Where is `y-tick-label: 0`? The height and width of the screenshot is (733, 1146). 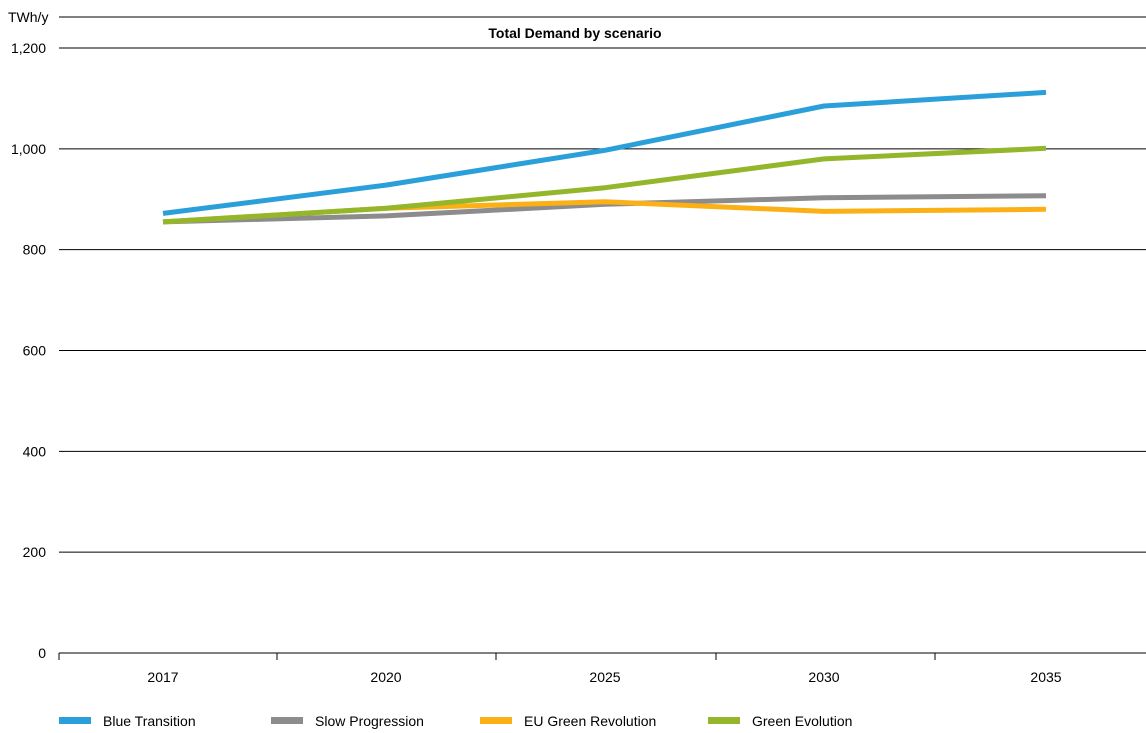 y-tick-label: 0 is located at coordinates (42, 653).